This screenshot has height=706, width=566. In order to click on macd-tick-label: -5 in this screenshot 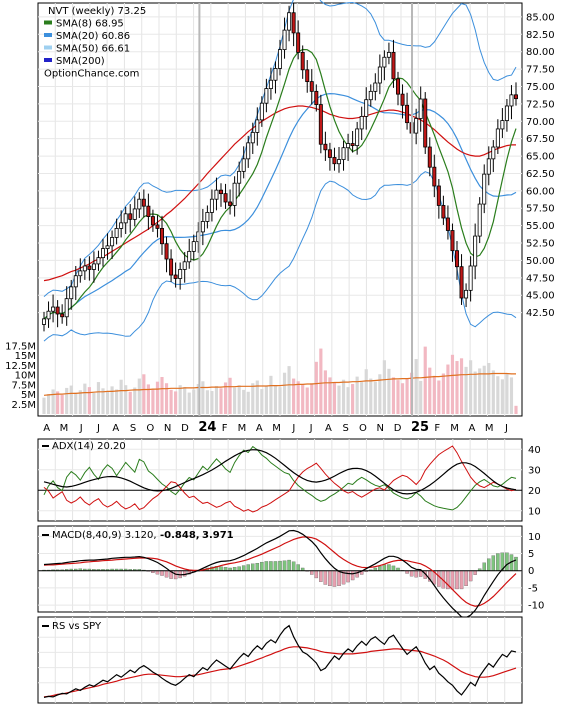, I will do `click(533, 588)`.